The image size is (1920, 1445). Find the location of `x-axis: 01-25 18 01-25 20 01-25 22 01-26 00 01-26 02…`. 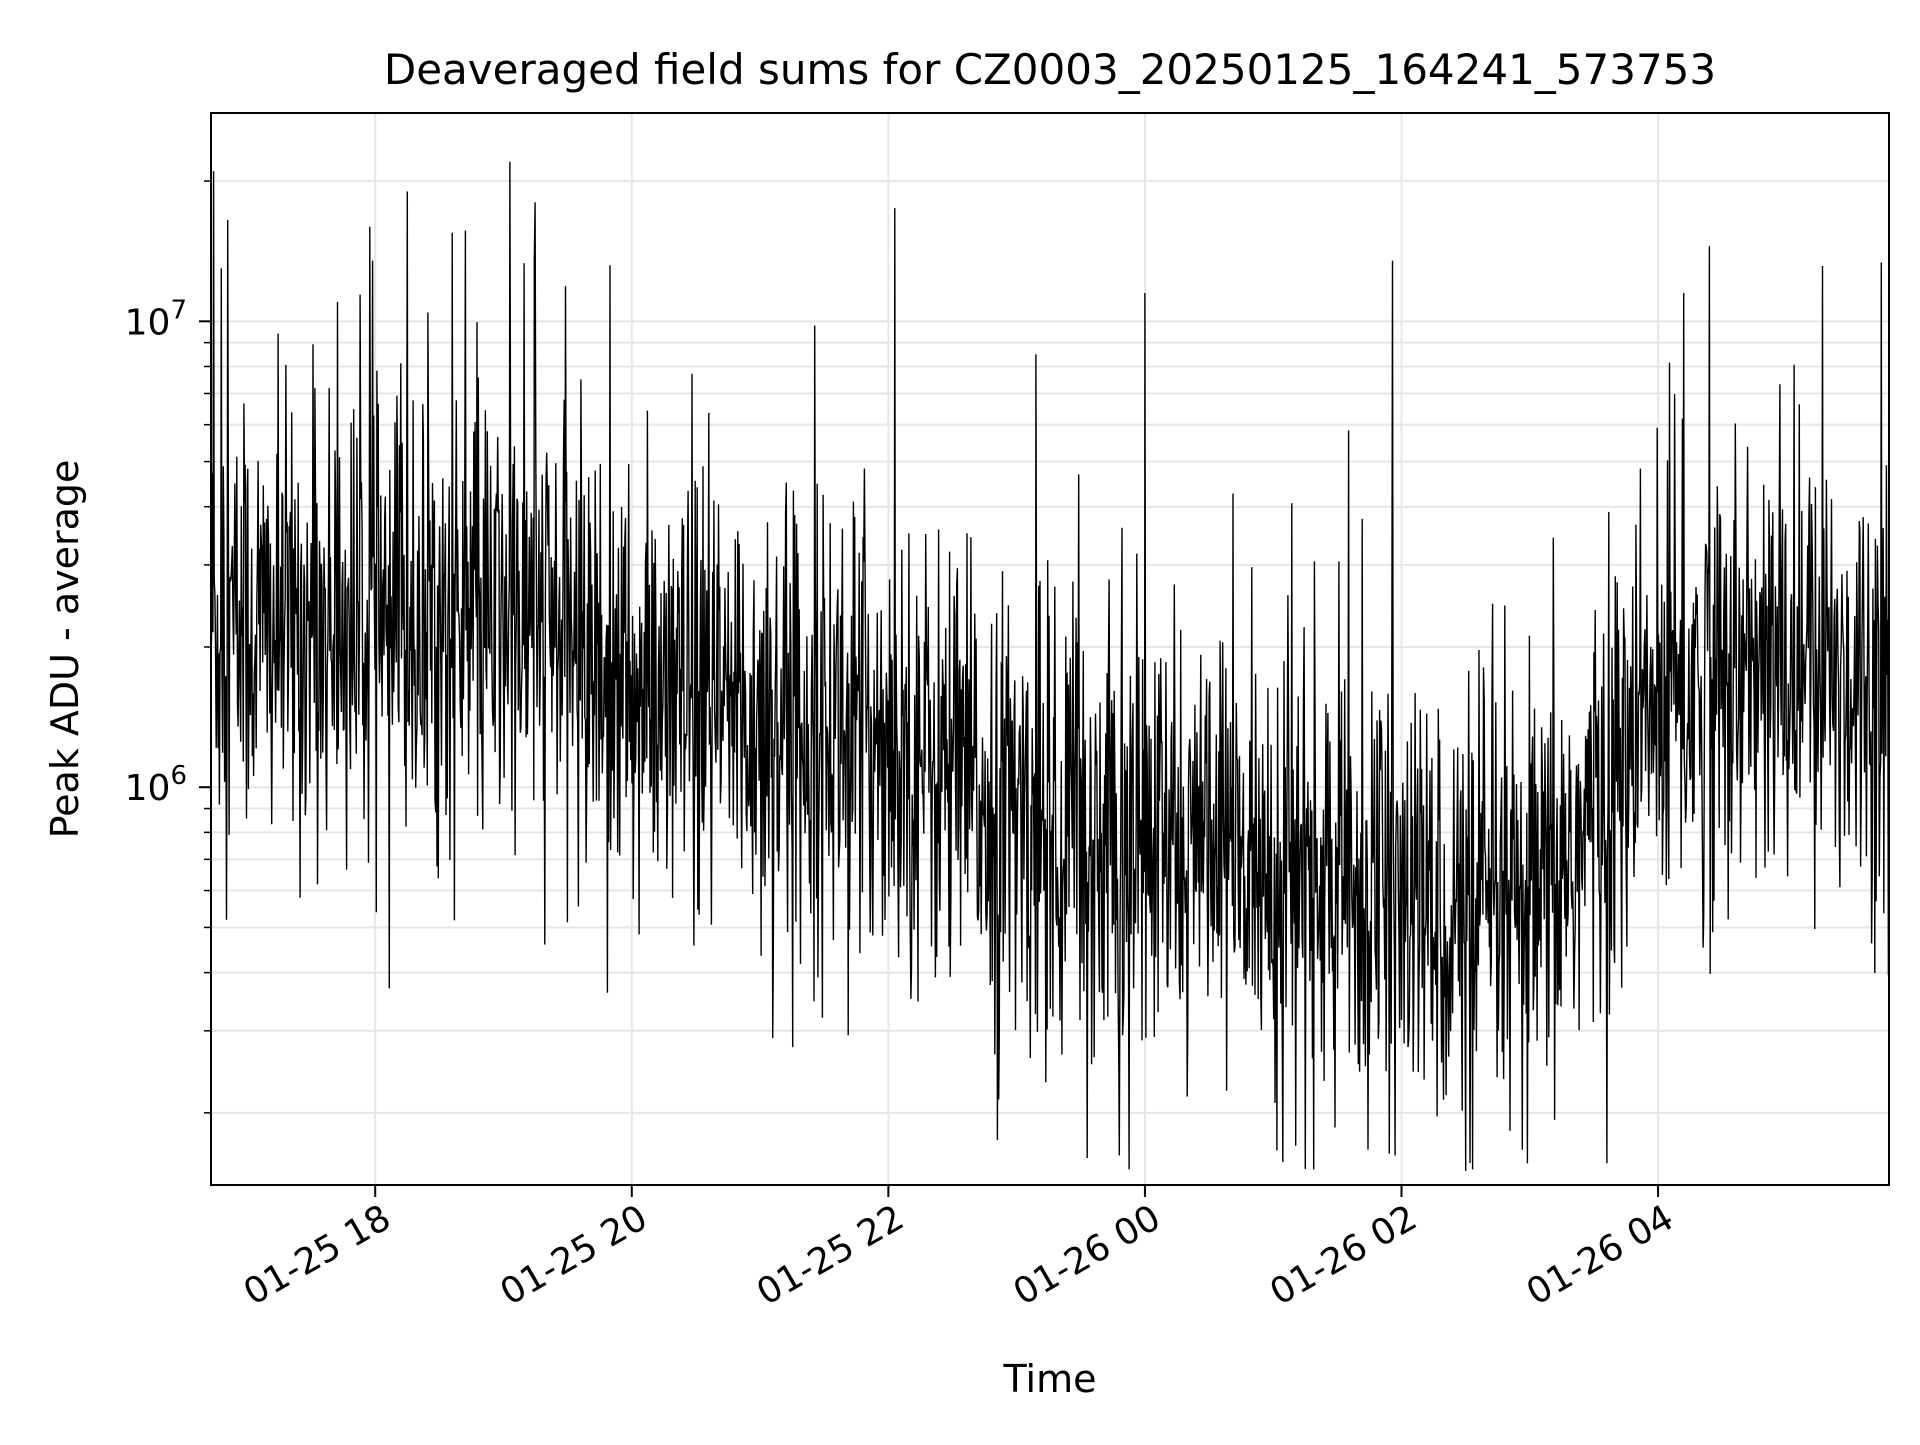

x-axis: 01-25 18 01-25 20 01-25 22 01-26 00 01-26 02… is located at coordinates (959, 1249).